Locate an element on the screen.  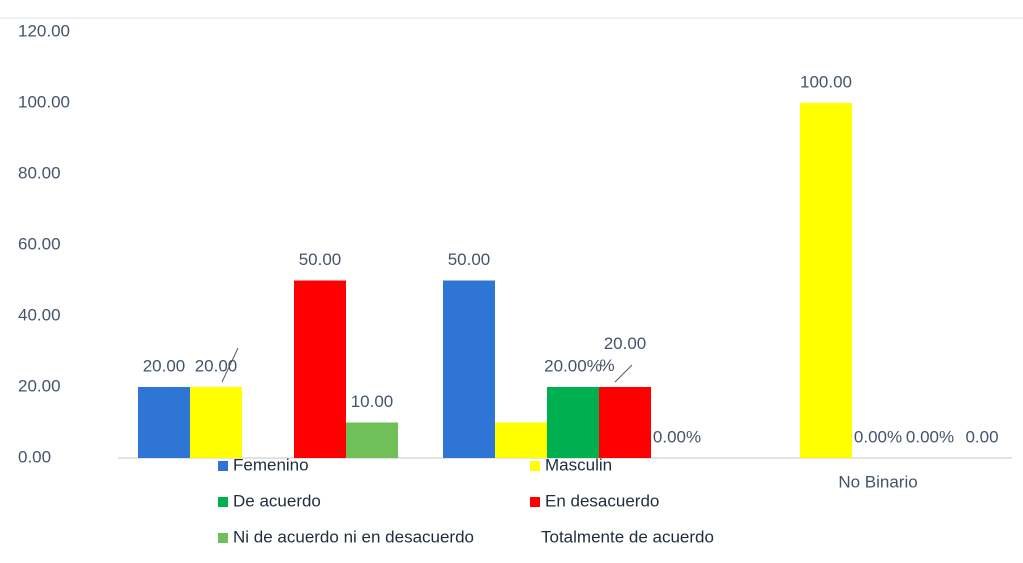
y-tick-label: 80.00 is located at coordinates (39, 172).